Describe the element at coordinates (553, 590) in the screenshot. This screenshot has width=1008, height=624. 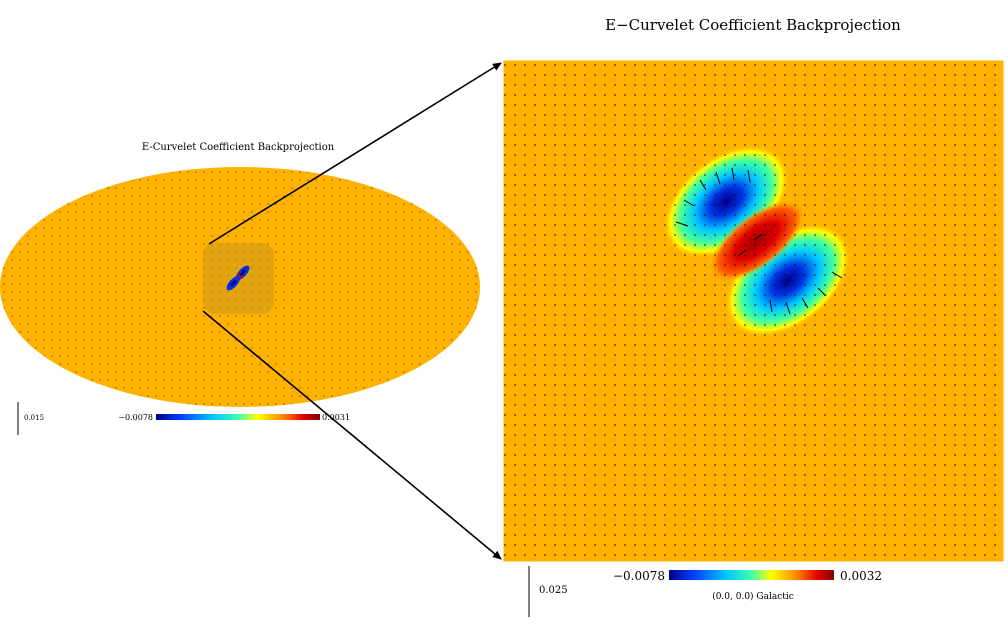
I see `zoom-scale-label: 0.025` at that location.